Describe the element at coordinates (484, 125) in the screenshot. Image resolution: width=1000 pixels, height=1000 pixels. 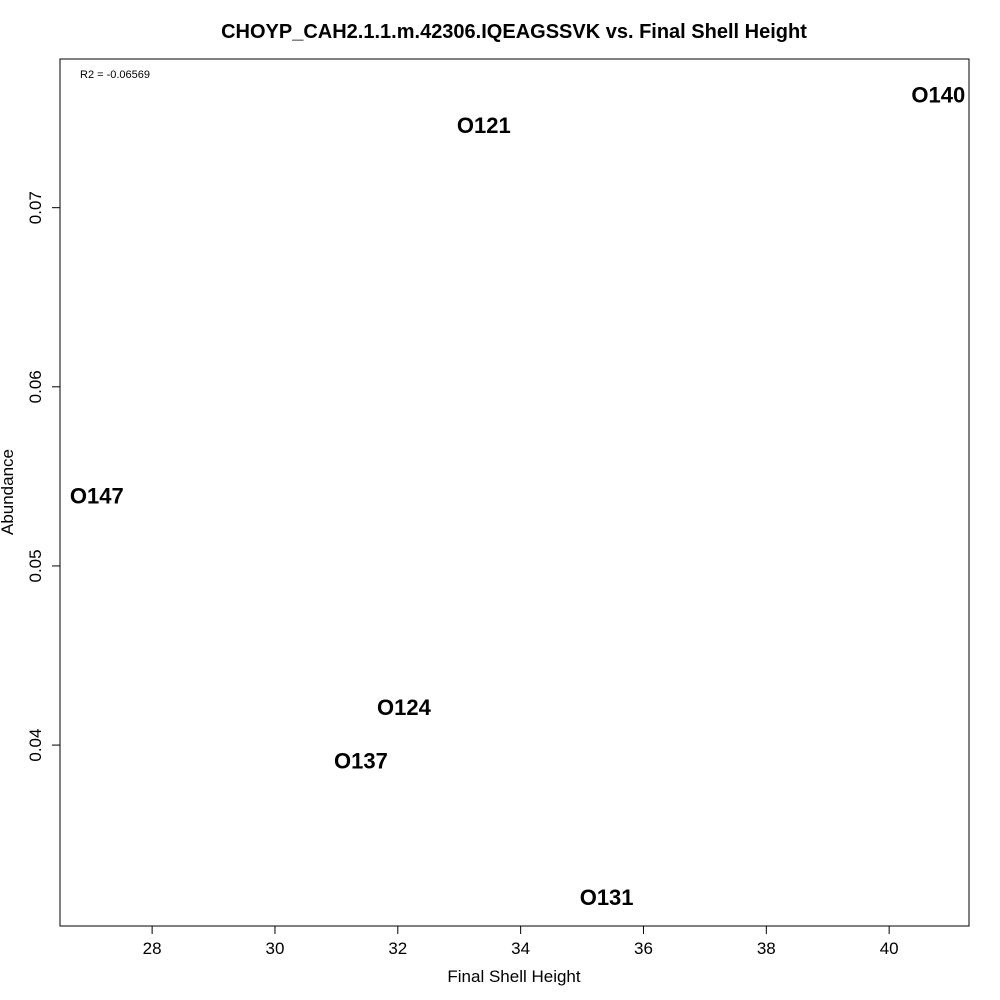
I see `point-label-o121: O121` at that location.